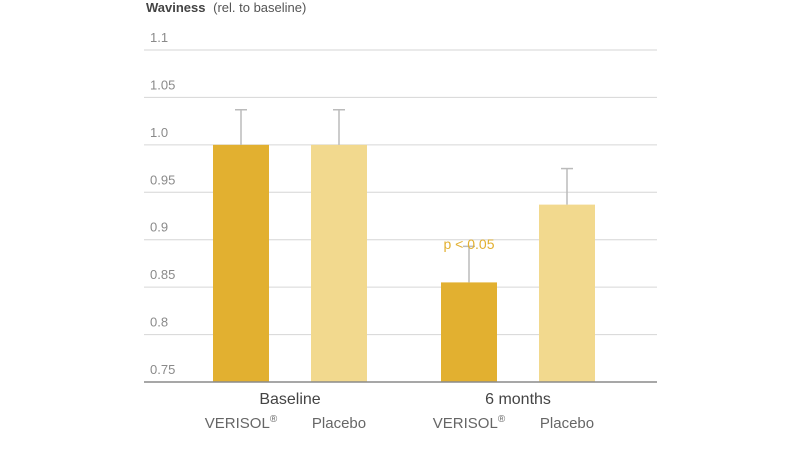 This screenshot has height=459, width=800. I want to click on y-tick-label: 0.75, so click(162, 369).